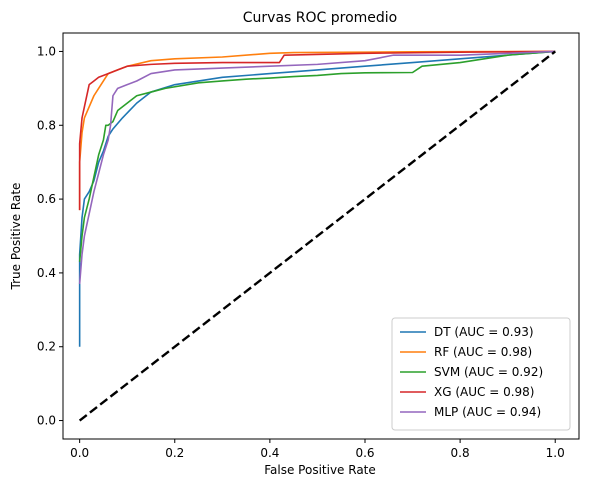 The width and height of the screenshot is (590, 490). What do you see at coordinates (488, 372) in the screenshot?
I see `legend-label: SVM (AUC = 0.92)` at bounding box center [488, 372].